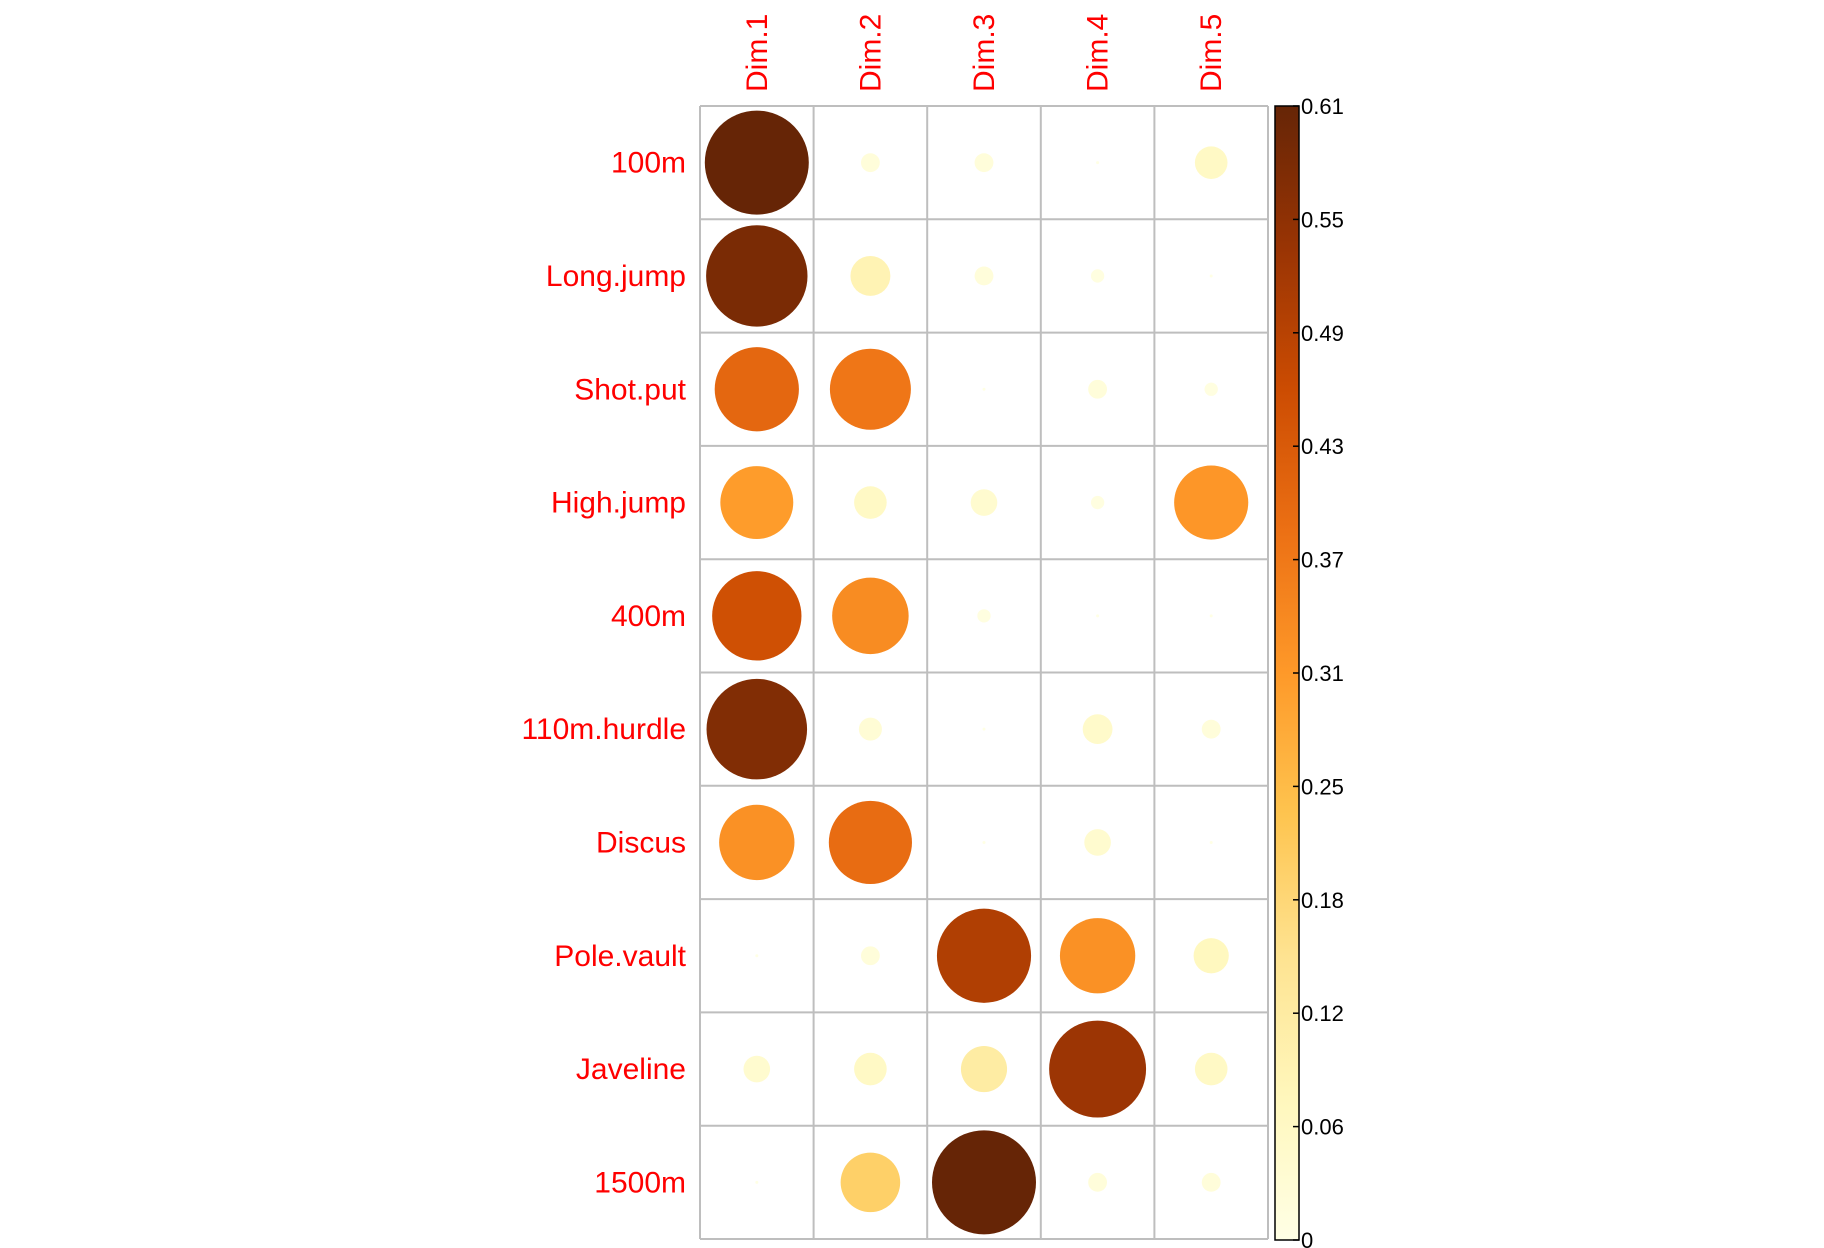 Image resolution: width=1824 pixels, height=1248 pixels. I want to click on row-label: 110m.hurdle, so click(603, 729).